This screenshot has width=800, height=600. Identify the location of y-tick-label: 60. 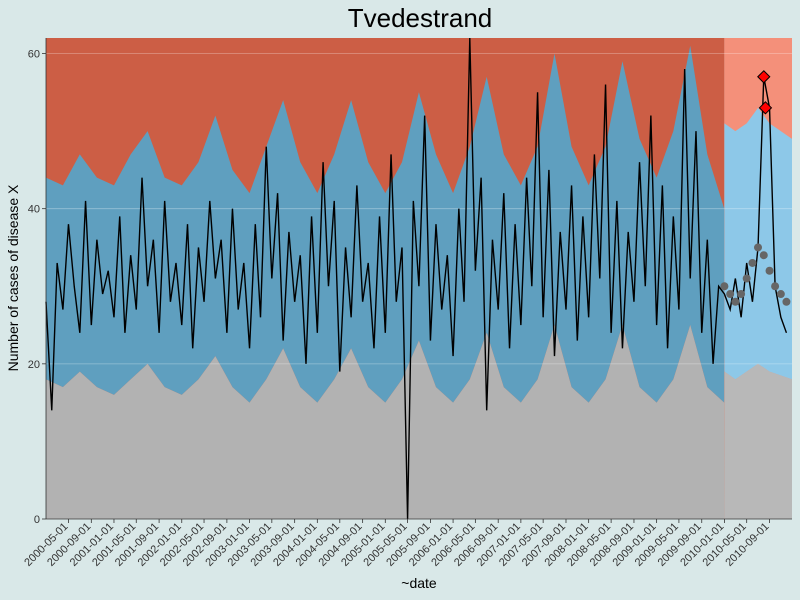
(34, 55).